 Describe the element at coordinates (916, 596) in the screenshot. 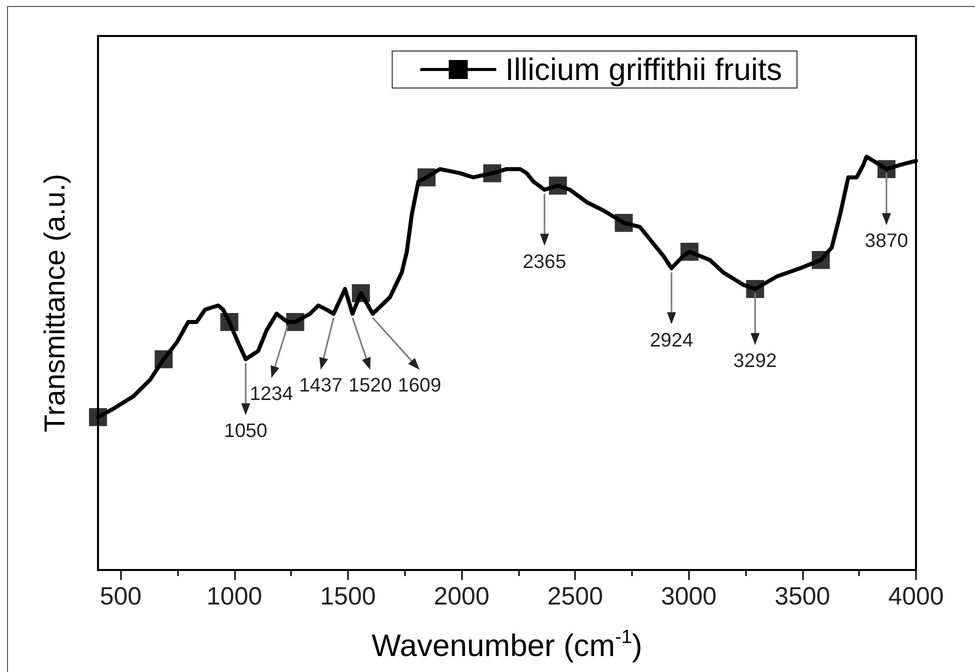

I see `x-tick-label: 4000` at that location.